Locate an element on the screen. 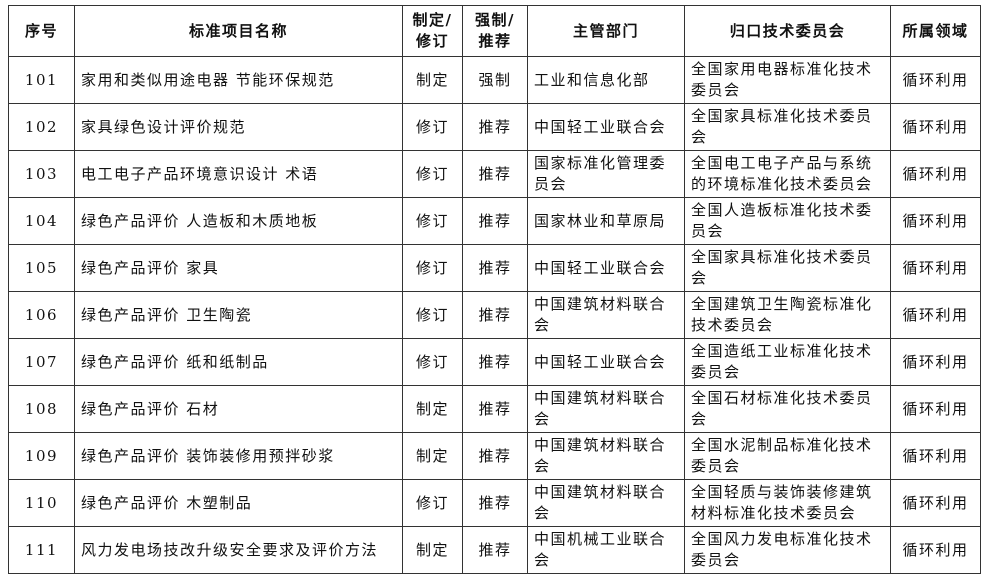  table-cell: 绿色产品评价 纸和纸制品 is located at coordinates (238, 362).